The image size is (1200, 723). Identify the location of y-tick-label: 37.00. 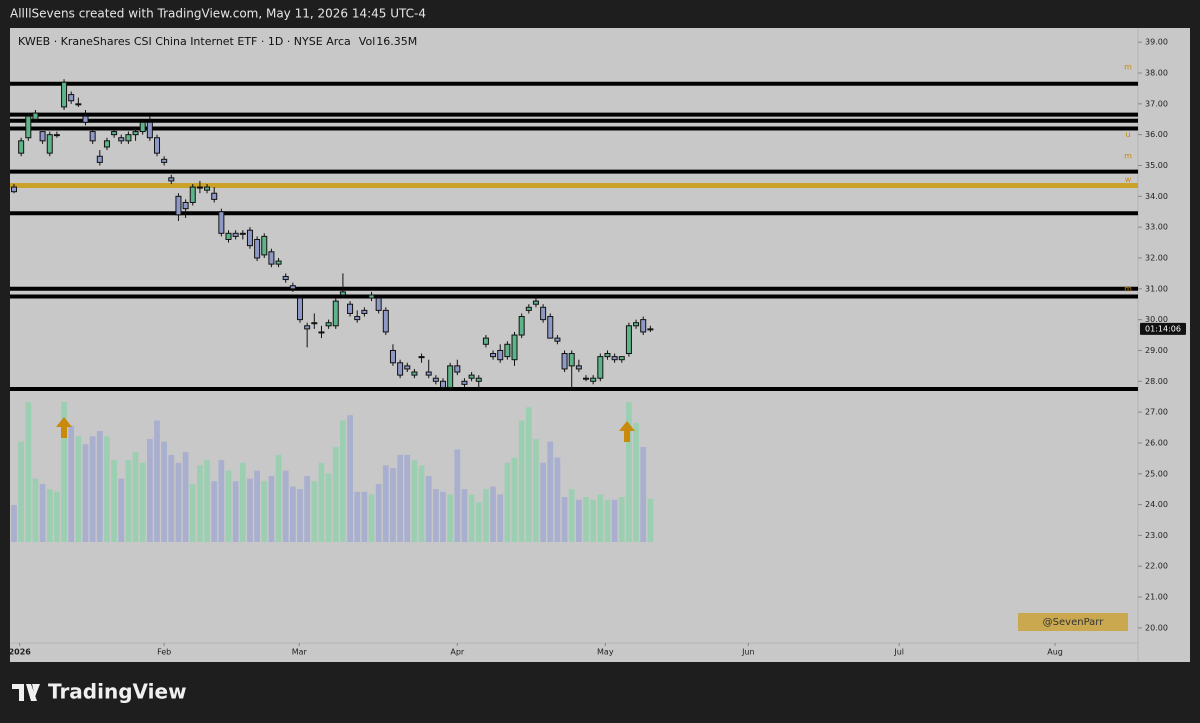
(1156, 103).